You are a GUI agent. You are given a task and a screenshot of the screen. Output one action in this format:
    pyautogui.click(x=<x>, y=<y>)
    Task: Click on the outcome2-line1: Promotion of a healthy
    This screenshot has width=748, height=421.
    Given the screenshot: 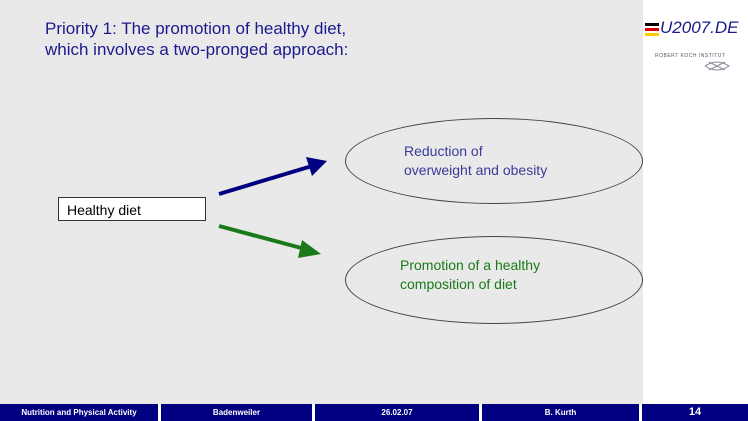 What is the action you would take?
    pyautogui.click(x=470, y=265)
    